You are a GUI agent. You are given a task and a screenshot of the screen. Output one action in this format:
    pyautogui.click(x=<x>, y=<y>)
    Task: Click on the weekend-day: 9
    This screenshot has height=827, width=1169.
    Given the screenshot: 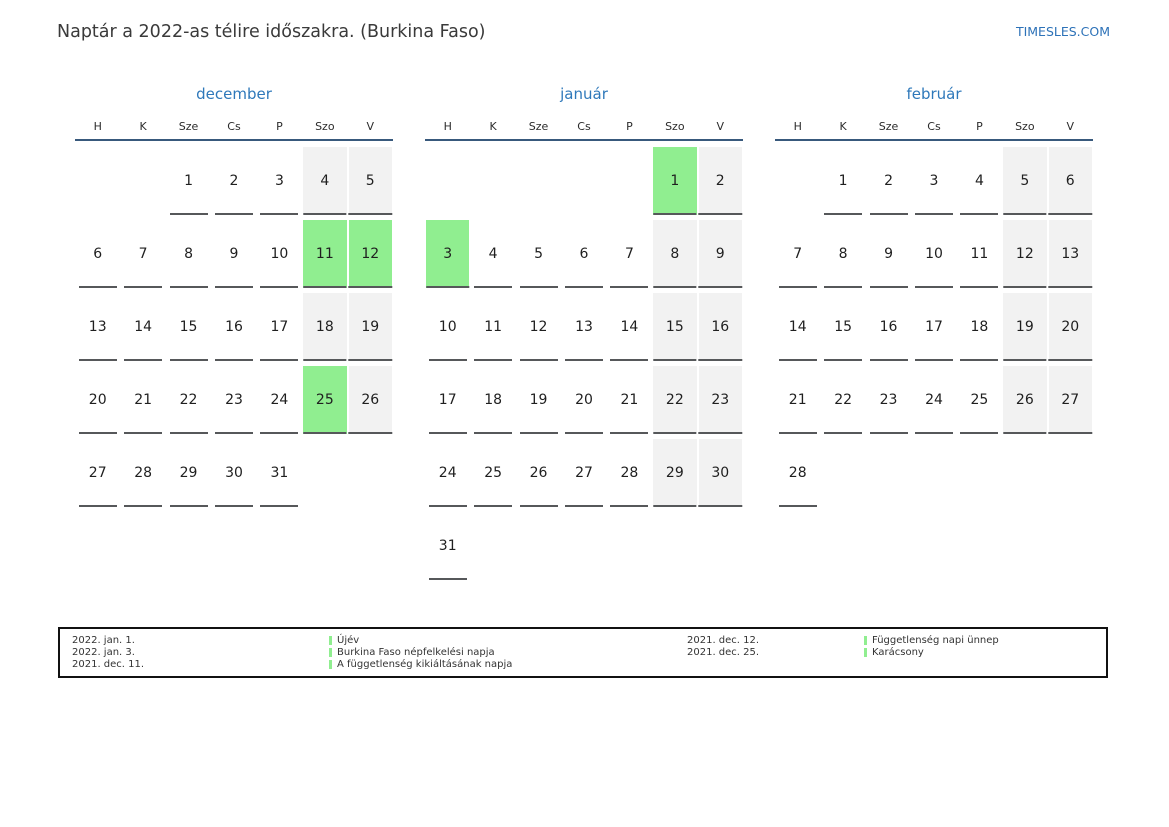 What is the action you would take?
    pyautogui.click(x=720, y=254)
    